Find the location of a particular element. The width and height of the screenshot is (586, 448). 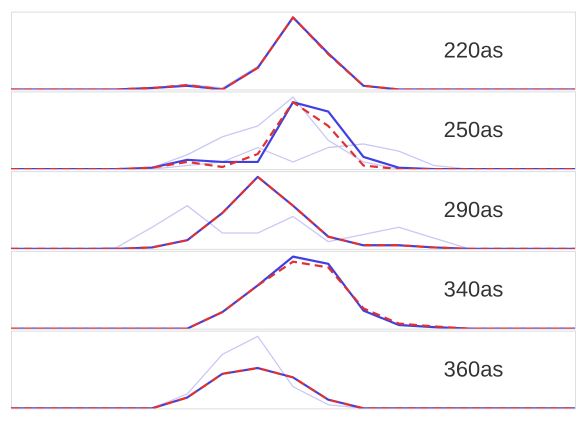

annotation: 250as is located at coordinates (474, 129).